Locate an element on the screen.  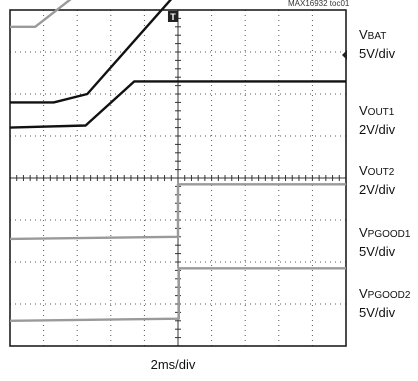
time-scale-label: 2ms/div is located at coordinates (173, 364).